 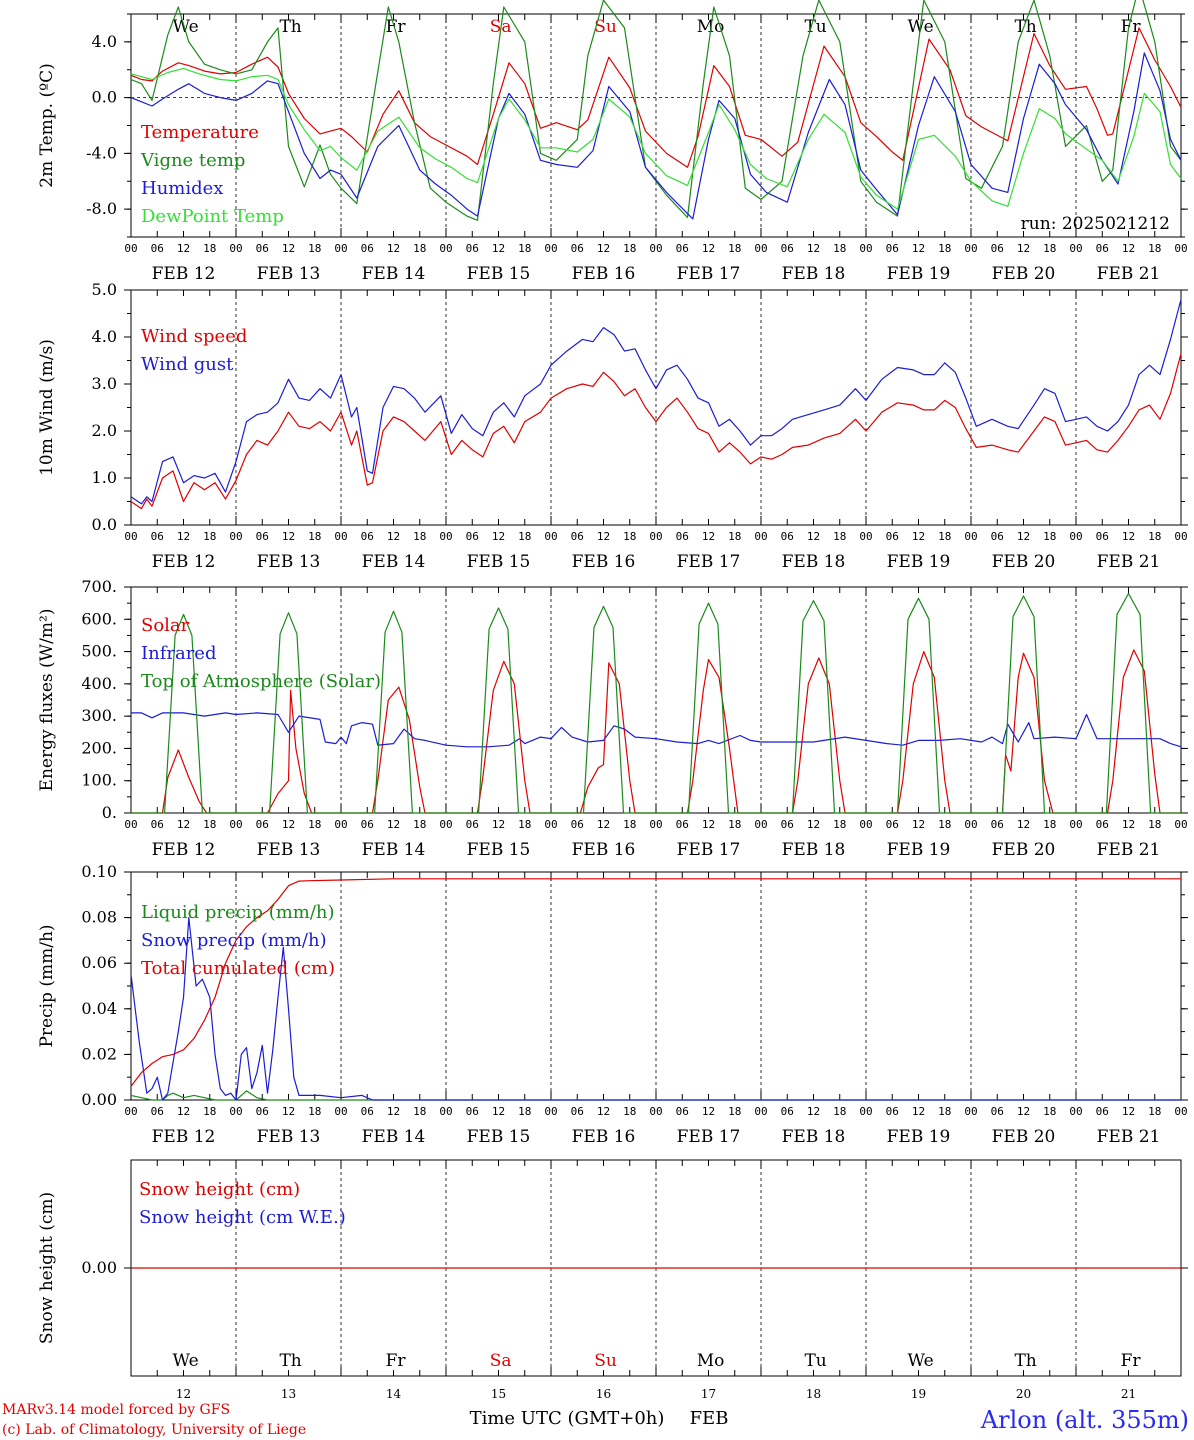 What do you see at coordinates (99, 651) in the screenshot?
I see `y-tick-label: 500.` at bounding box center [99, 651].